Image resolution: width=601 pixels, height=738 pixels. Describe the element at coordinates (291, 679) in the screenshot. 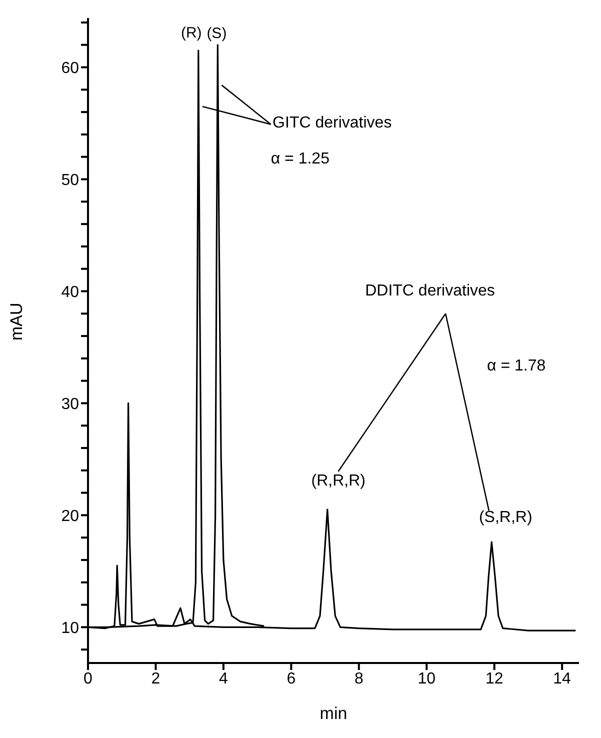

I see `x-tick-label: 6` at that location.